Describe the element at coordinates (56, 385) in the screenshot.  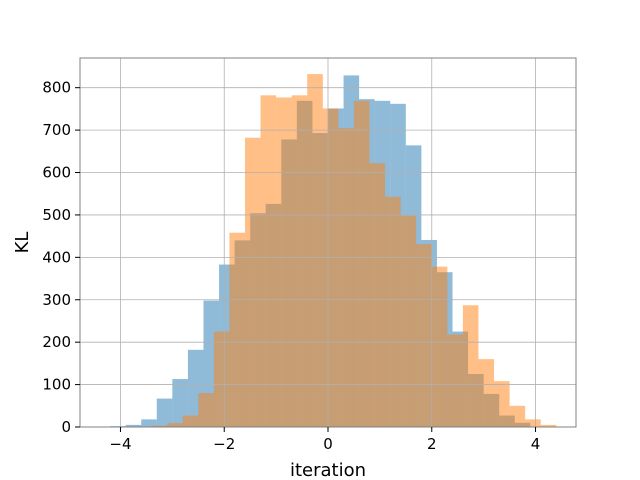
I see `y-tick-label: 100` at that location.